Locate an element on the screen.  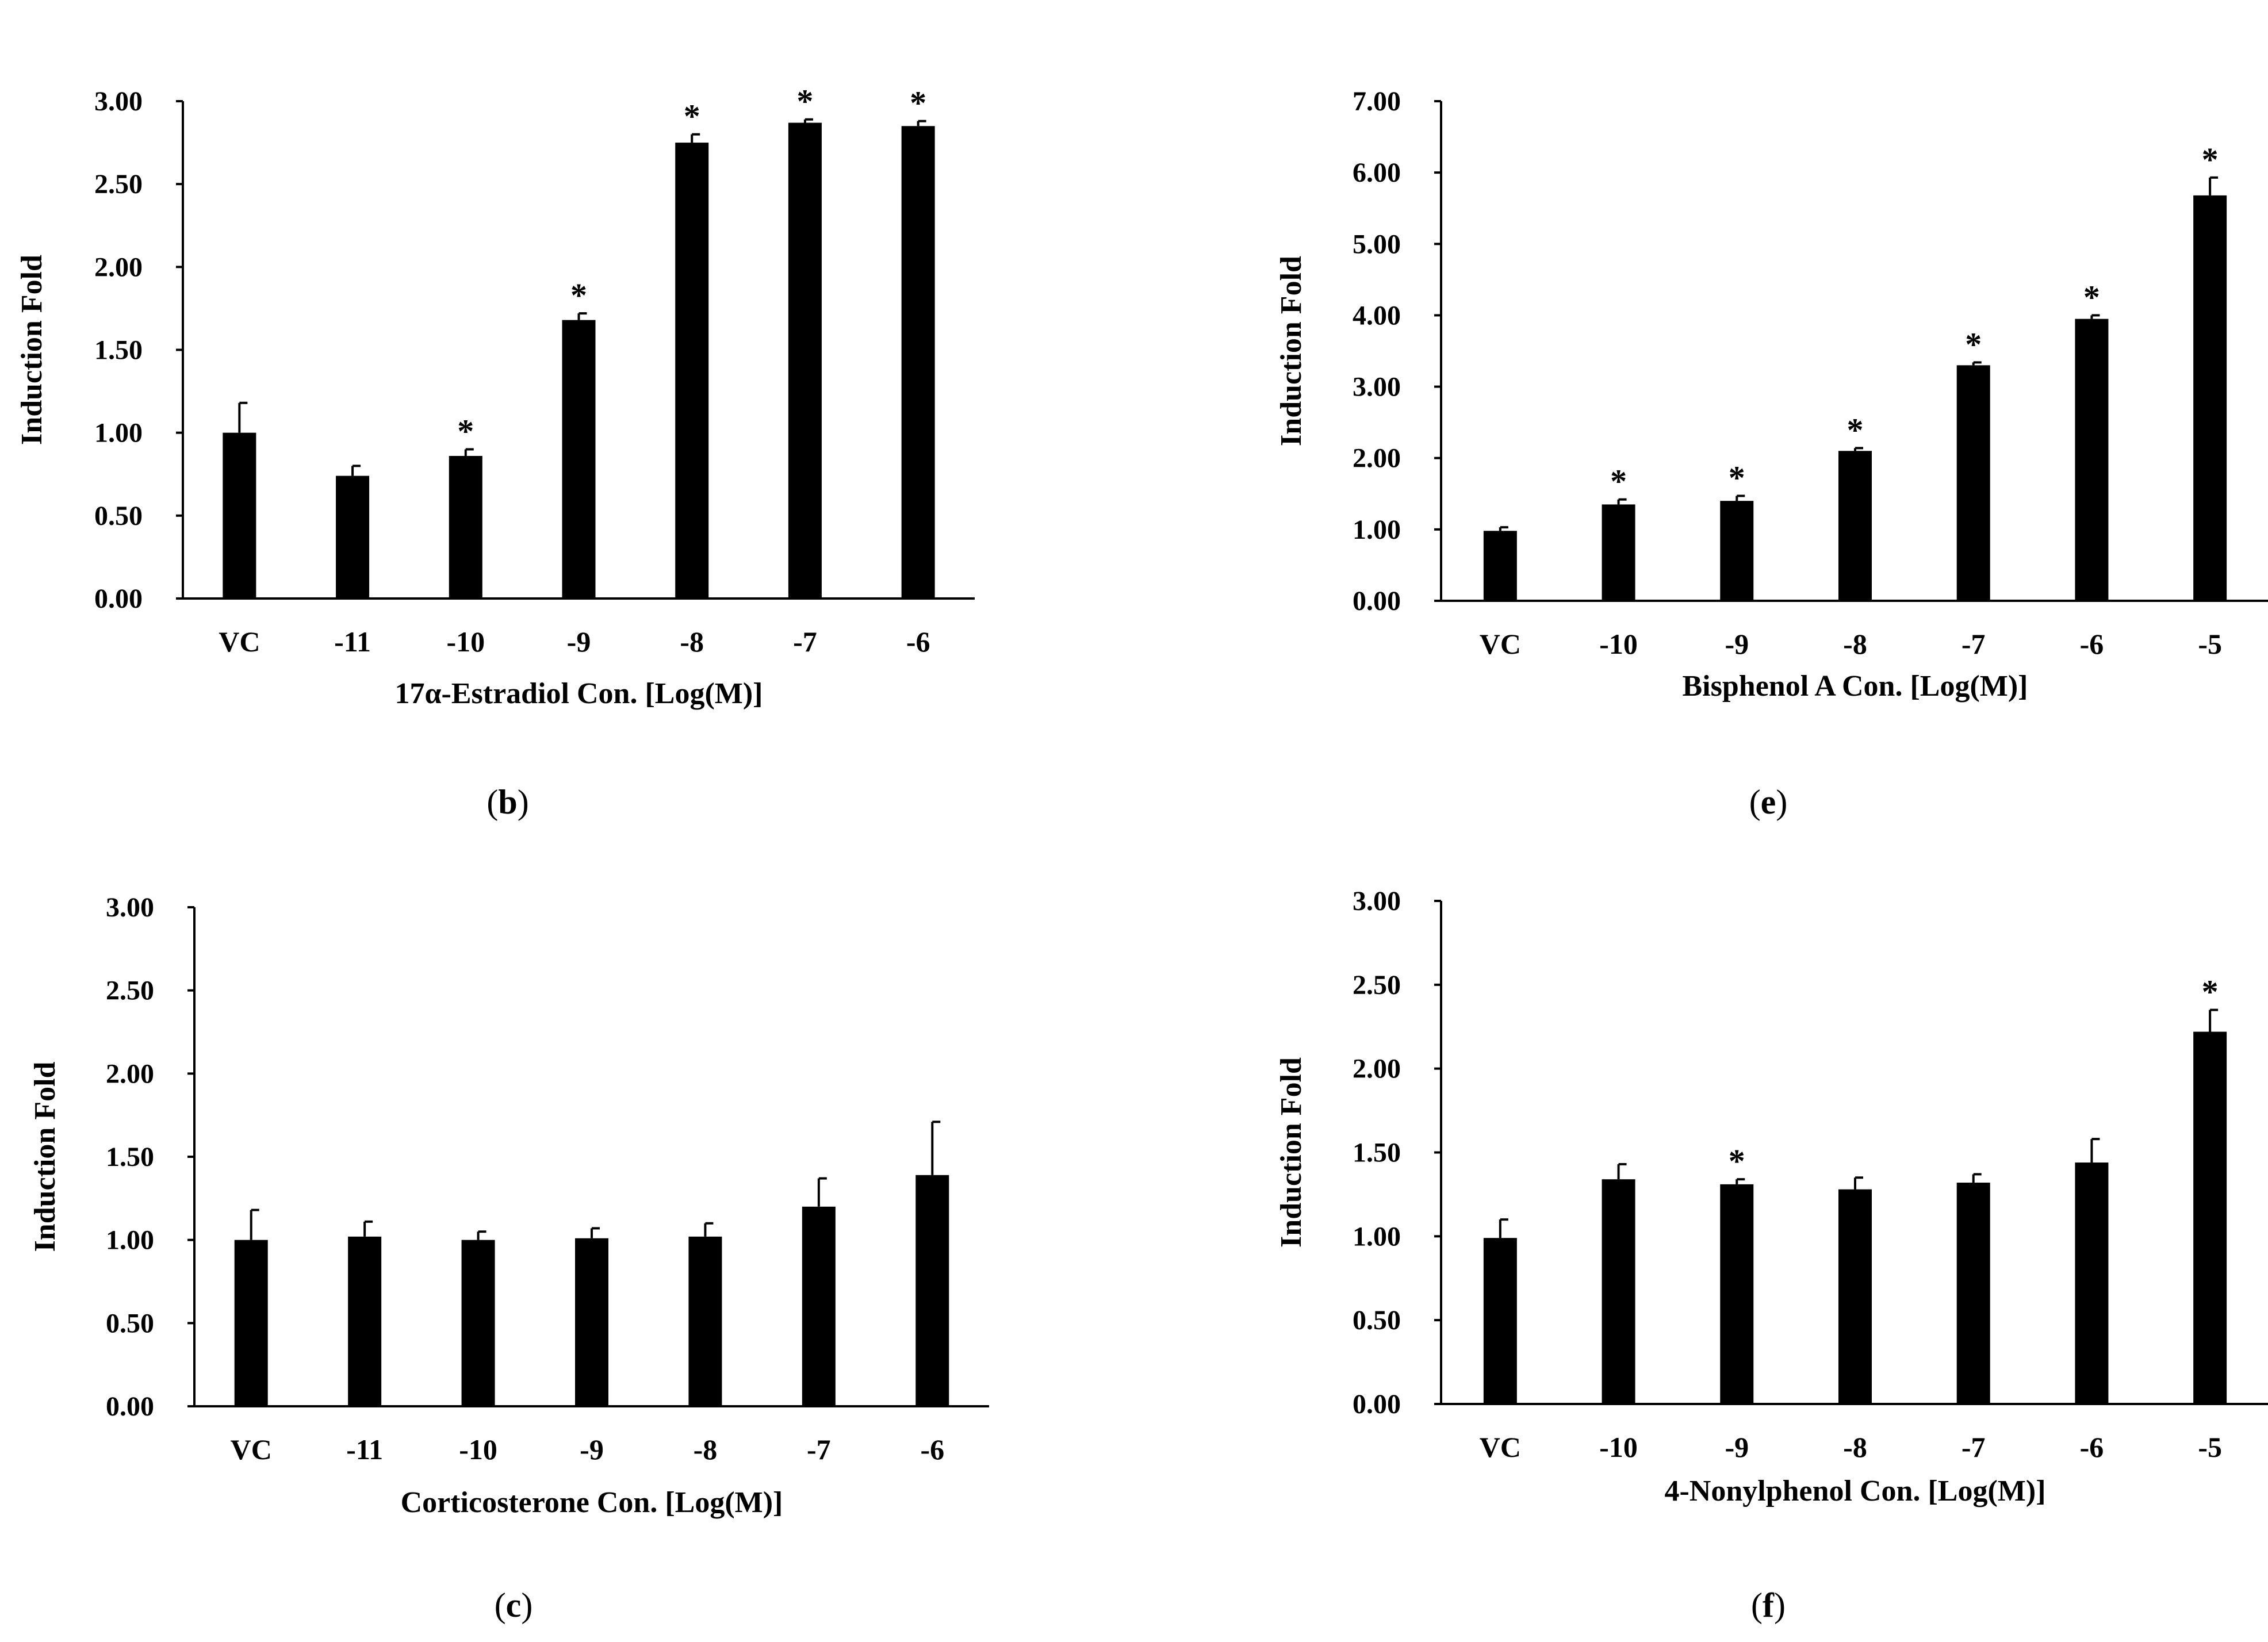
panel-label-letter: b is located at coordinates (507, 802).